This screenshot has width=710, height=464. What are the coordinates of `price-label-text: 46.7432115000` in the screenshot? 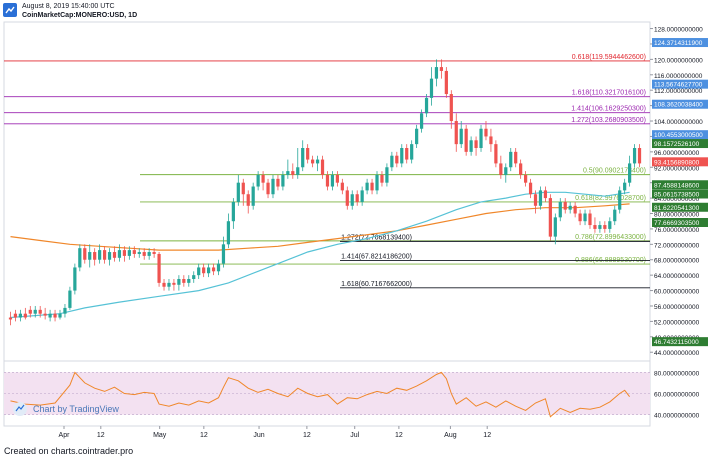 It's located at (676, 342).